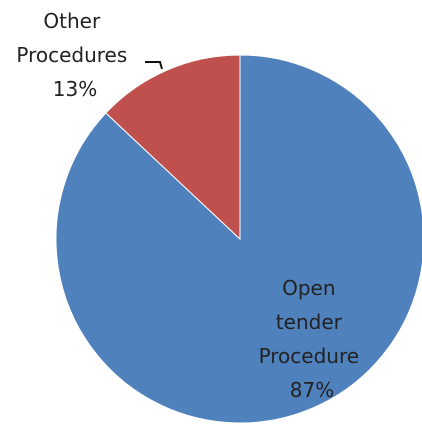 Image resolution: width=422 pixels, height=428 pixels. Describe the element at coordinates (154, 65) in the screenshot. I see `other-procedures-leader-line` at that location.